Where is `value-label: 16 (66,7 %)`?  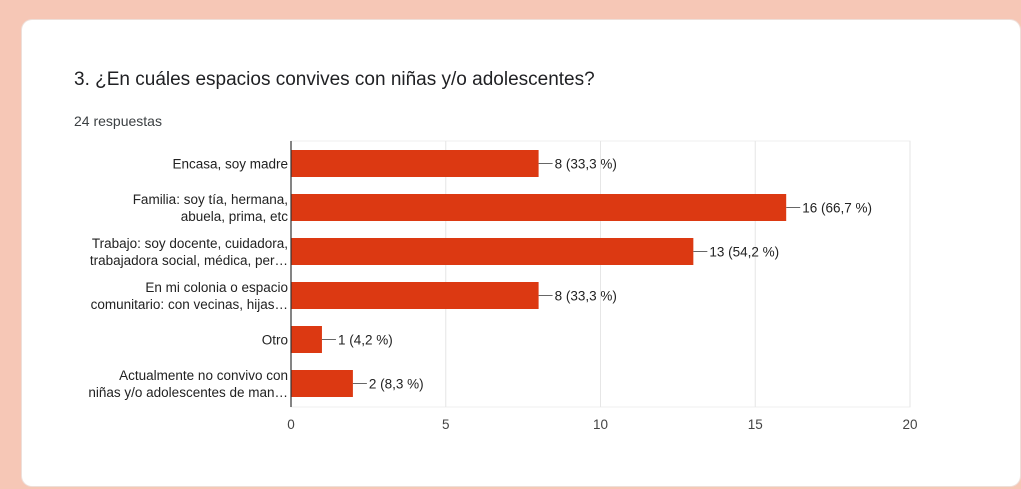 value-label: 16 (66,7 %) is located at coordinates (837, 208).